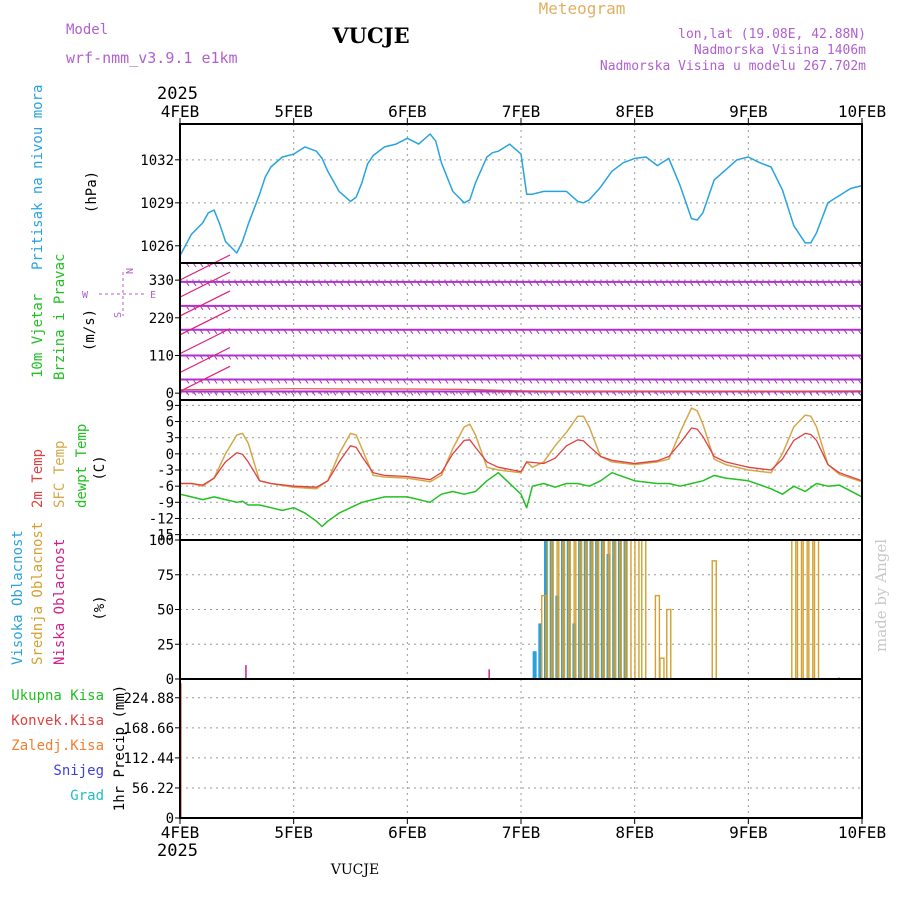 Image resolution: width=900 pixels, height=900 pixels. I want to click on wind-side-label-1: 10m Vjetar, so click(38, 336).